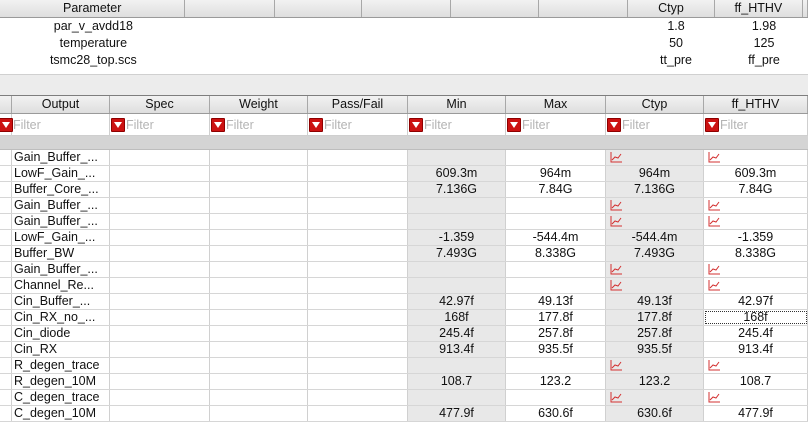  What do you see at coordinates (655, 317) in the screenshot?
I see `ctyp-value: 177.8f` at bounding box center [655, 317].